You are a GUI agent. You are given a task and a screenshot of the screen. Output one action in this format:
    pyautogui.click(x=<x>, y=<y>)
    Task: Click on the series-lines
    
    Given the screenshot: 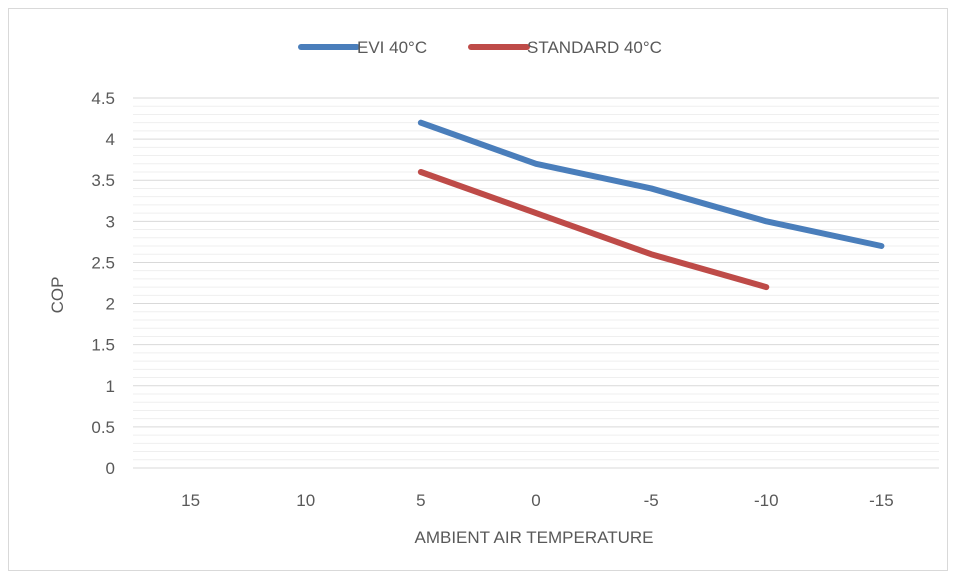 What is the action you would take?
    pyautogui.click(x=651, y=205)
    